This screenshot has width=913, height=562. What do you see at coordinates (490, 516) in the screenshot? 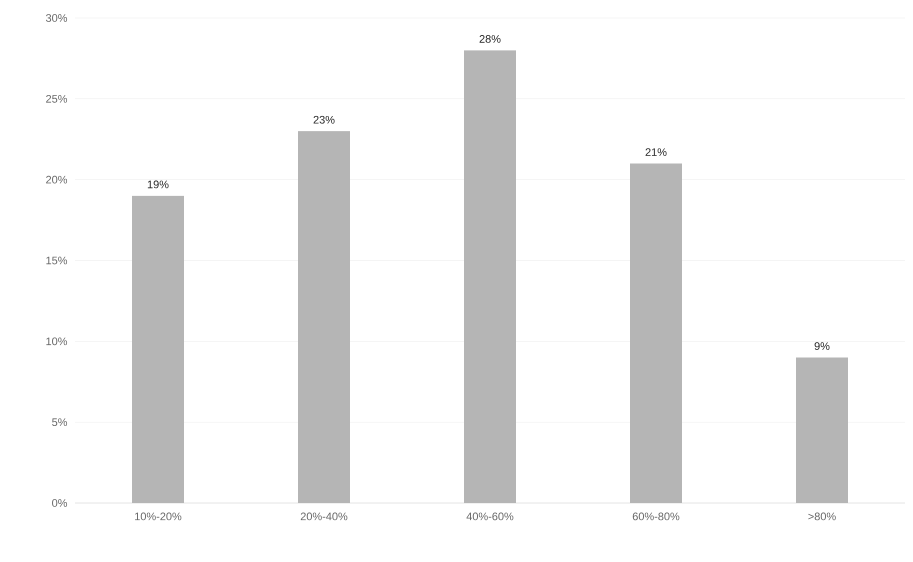
I see `x-tick-label: 40%-60%` at bounding box center [490, 516].